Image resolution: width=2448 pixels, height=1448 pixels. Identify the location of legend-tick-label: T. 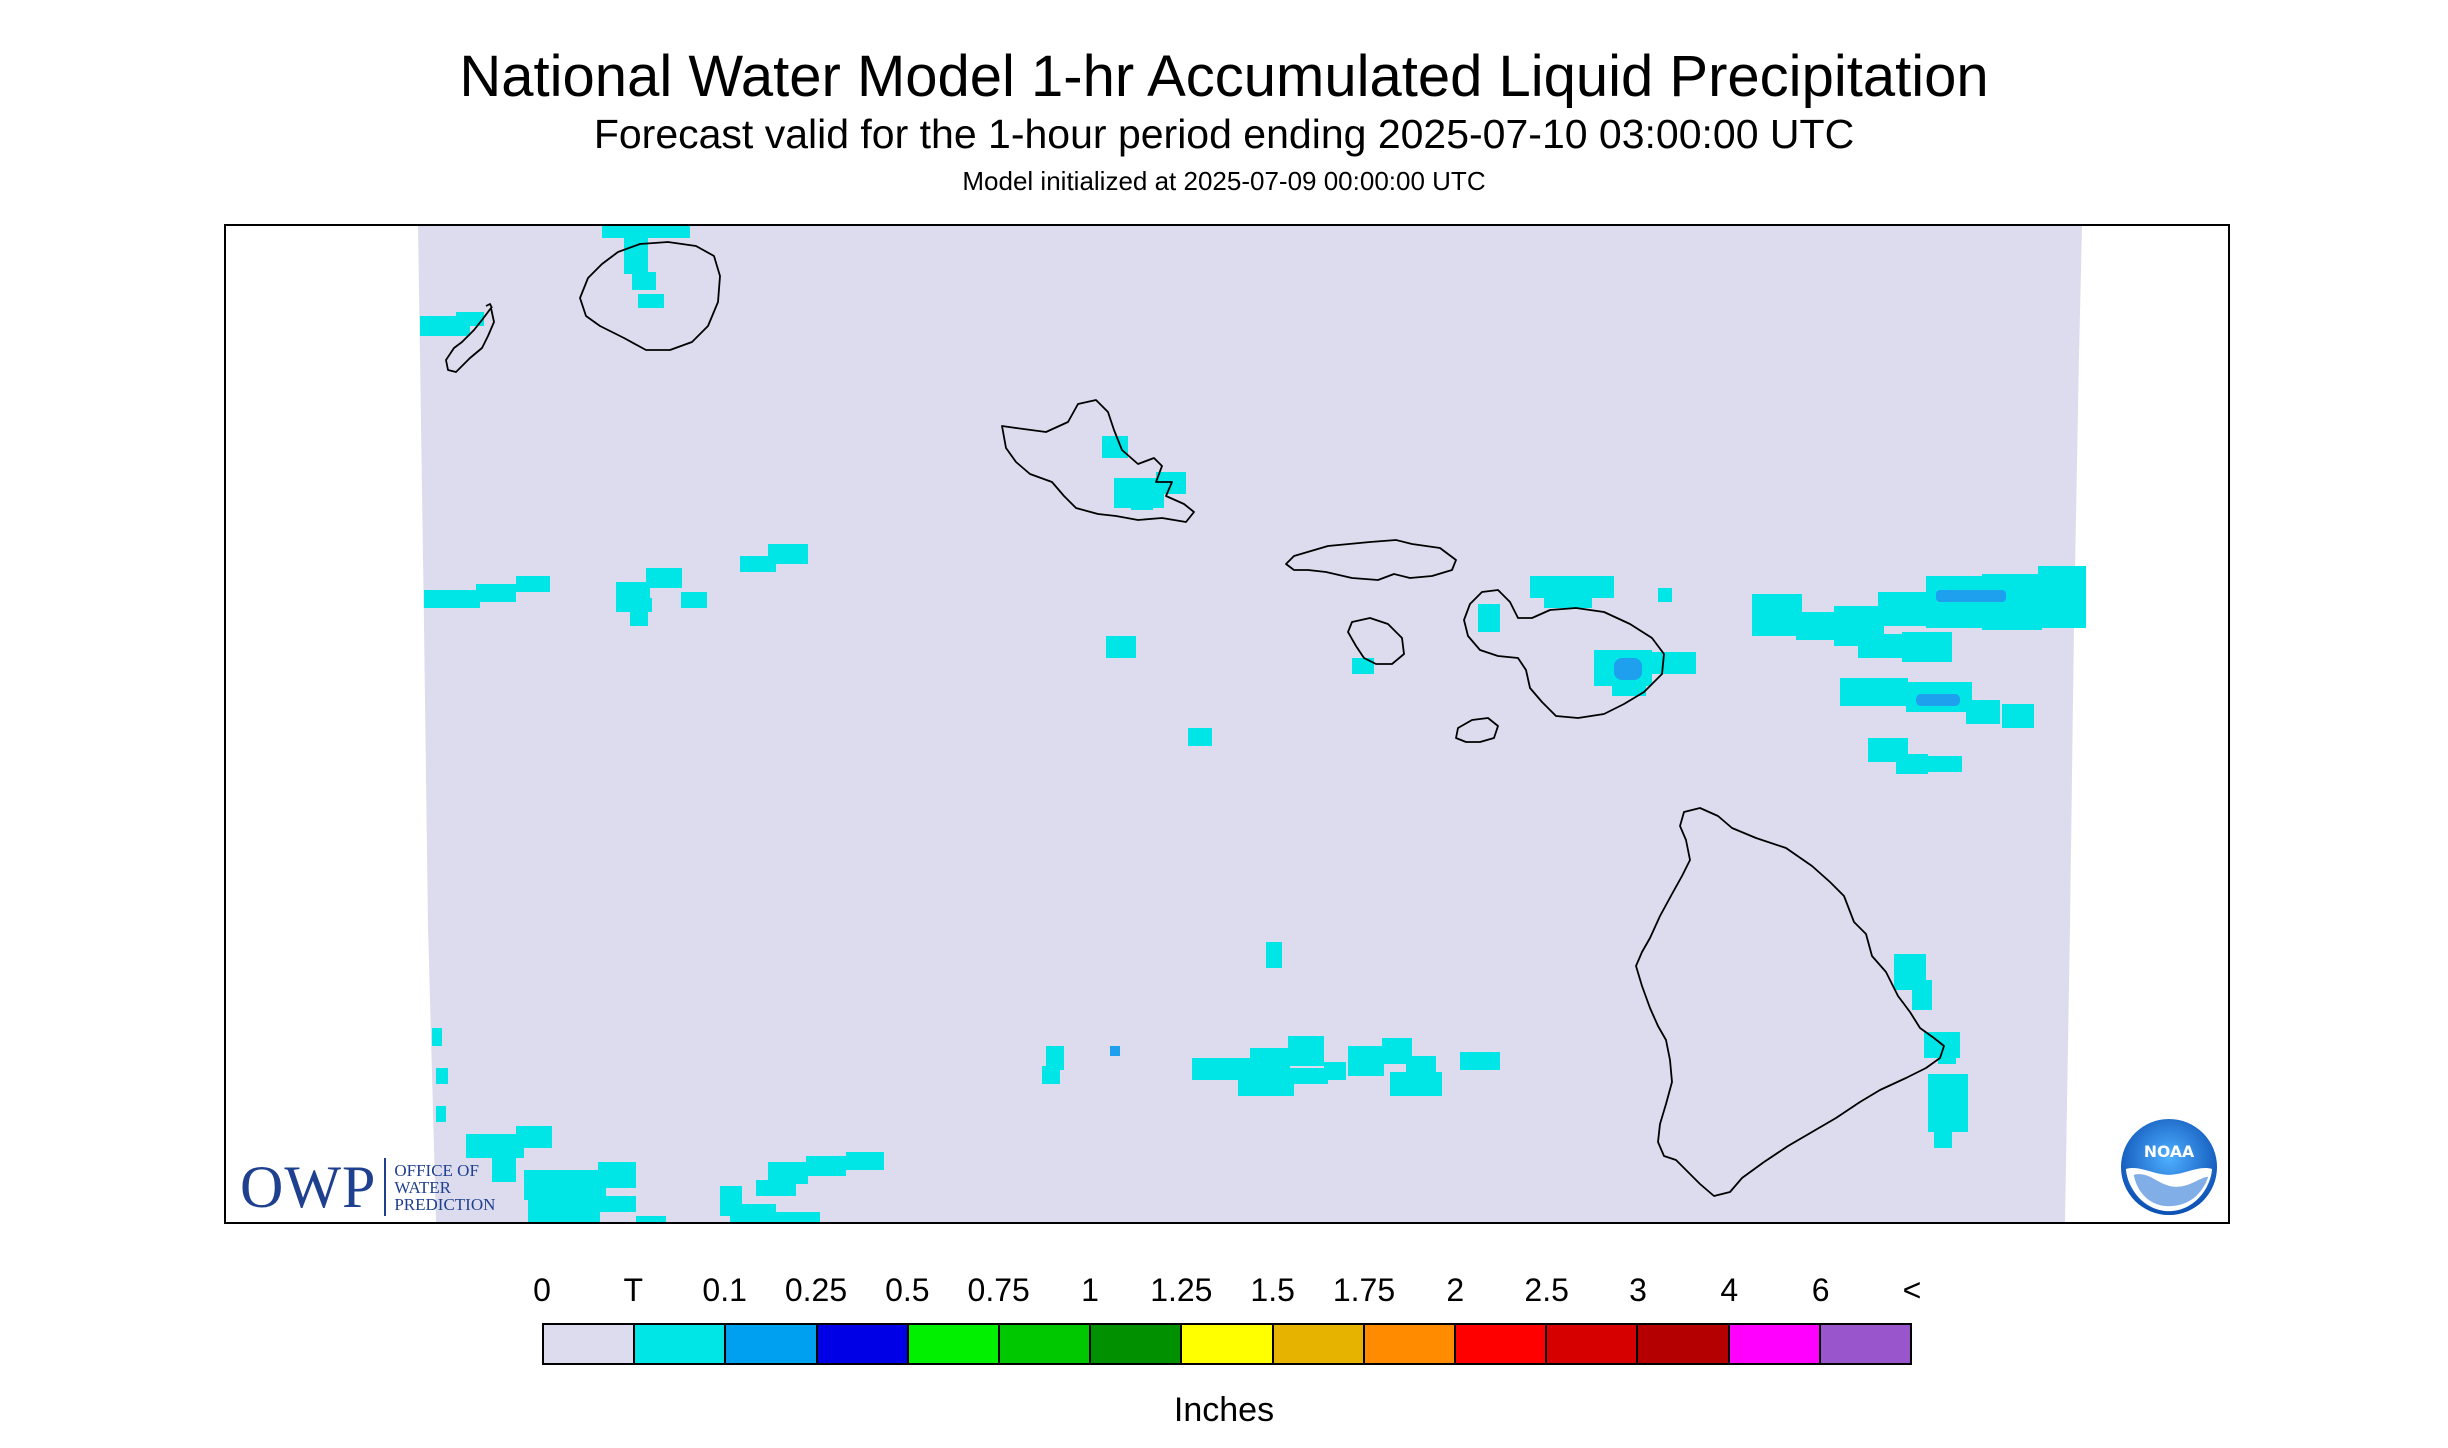
(633, 1290).